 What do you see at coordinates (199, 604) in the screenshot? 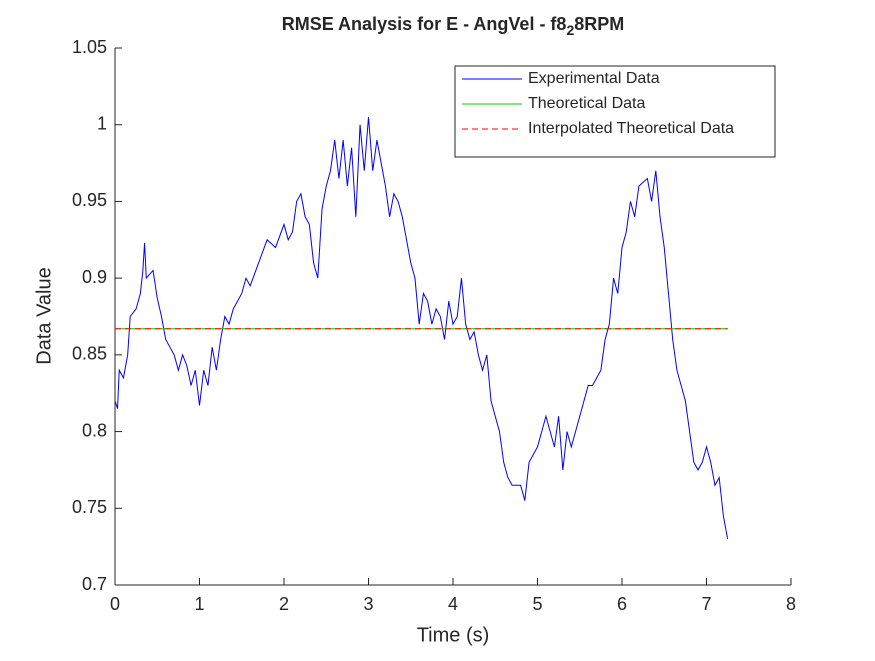
I see `x-tick-label: 1` at bounding box center [199, 604].